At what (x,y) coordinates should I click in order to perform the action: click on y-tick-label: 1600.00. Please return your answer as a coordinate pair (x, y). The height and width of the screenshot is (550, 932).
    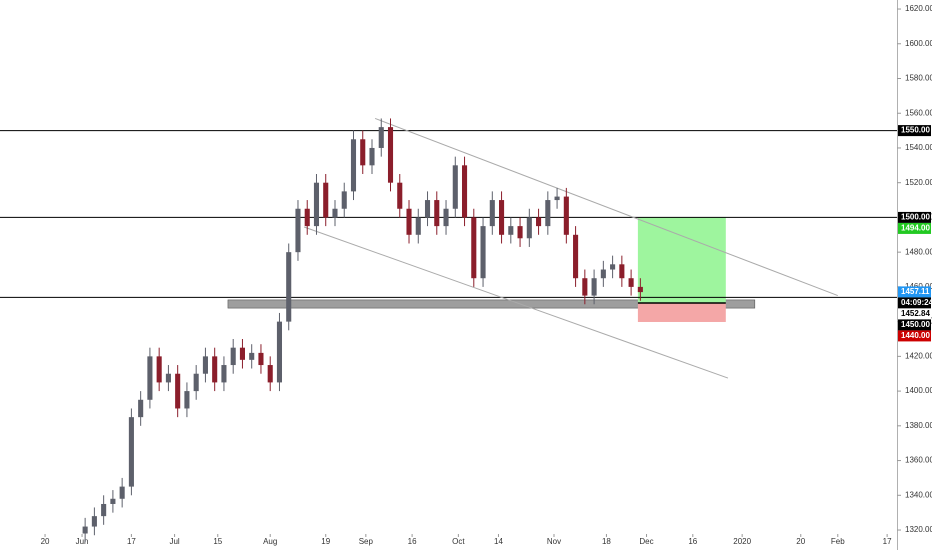
    Looking at the image, I should click on (918, 43).